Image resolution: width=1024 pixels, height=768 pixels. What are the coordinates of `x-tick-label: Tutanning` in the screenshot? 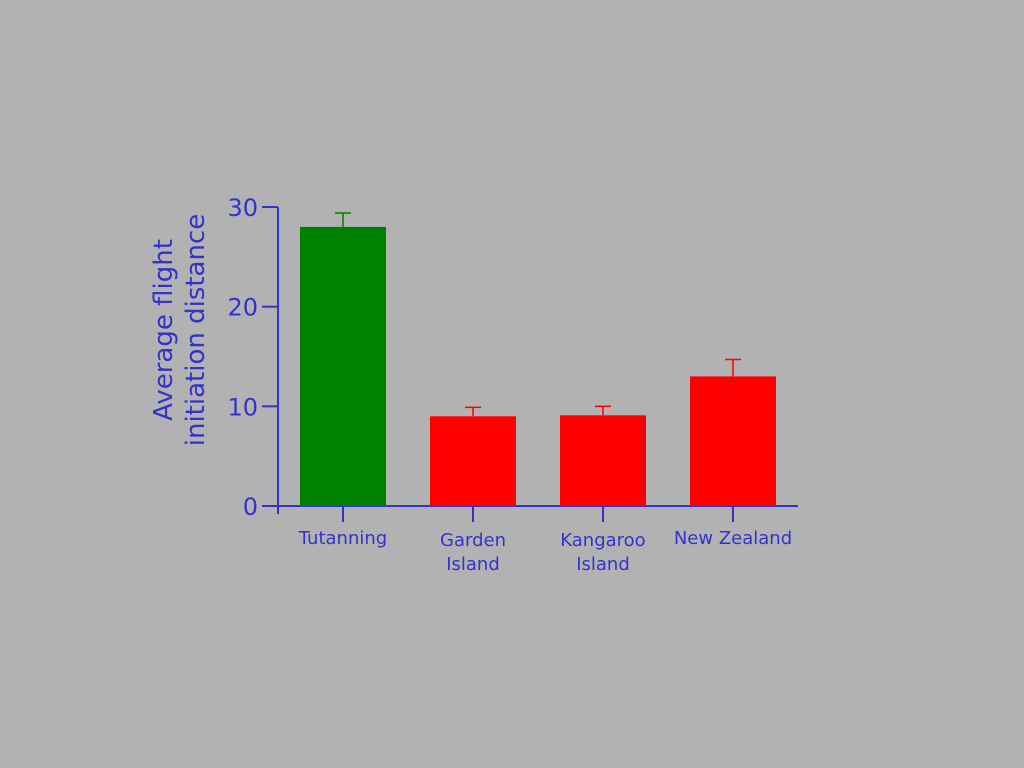 It's located at (342, 538).